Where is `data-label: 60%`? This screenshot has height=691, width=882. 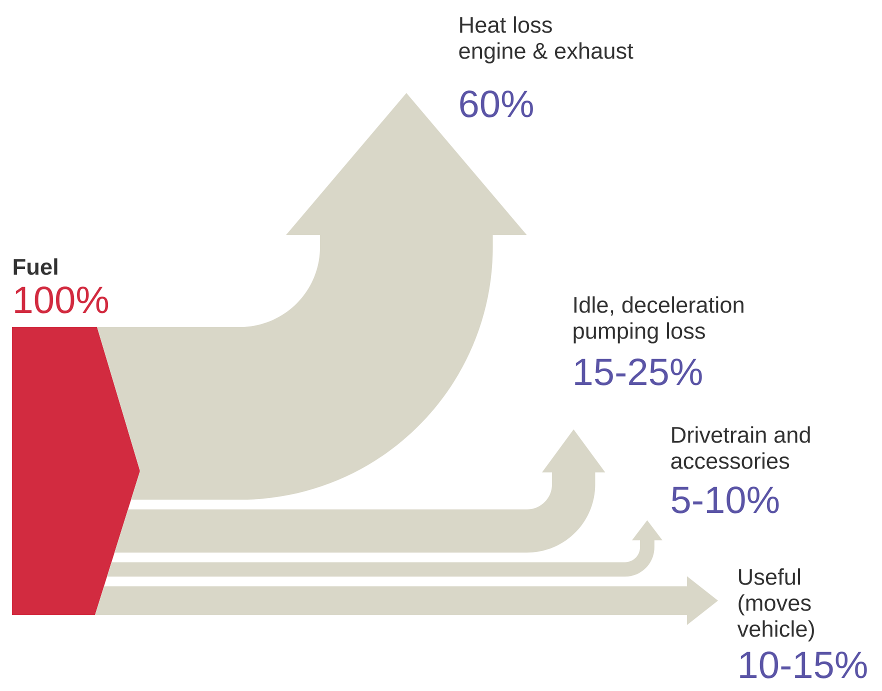
data-label: 60% is located at coordinates (496, 104).